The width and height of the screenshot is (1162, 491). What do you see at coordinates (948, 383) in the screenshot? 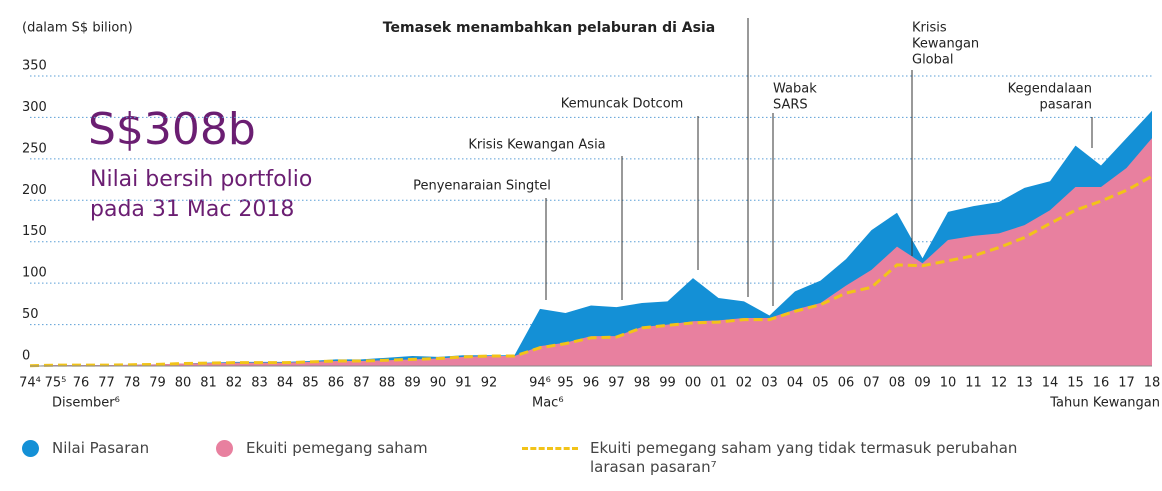
I see `x-tick-label: 10` at bounding box center [948, 383].